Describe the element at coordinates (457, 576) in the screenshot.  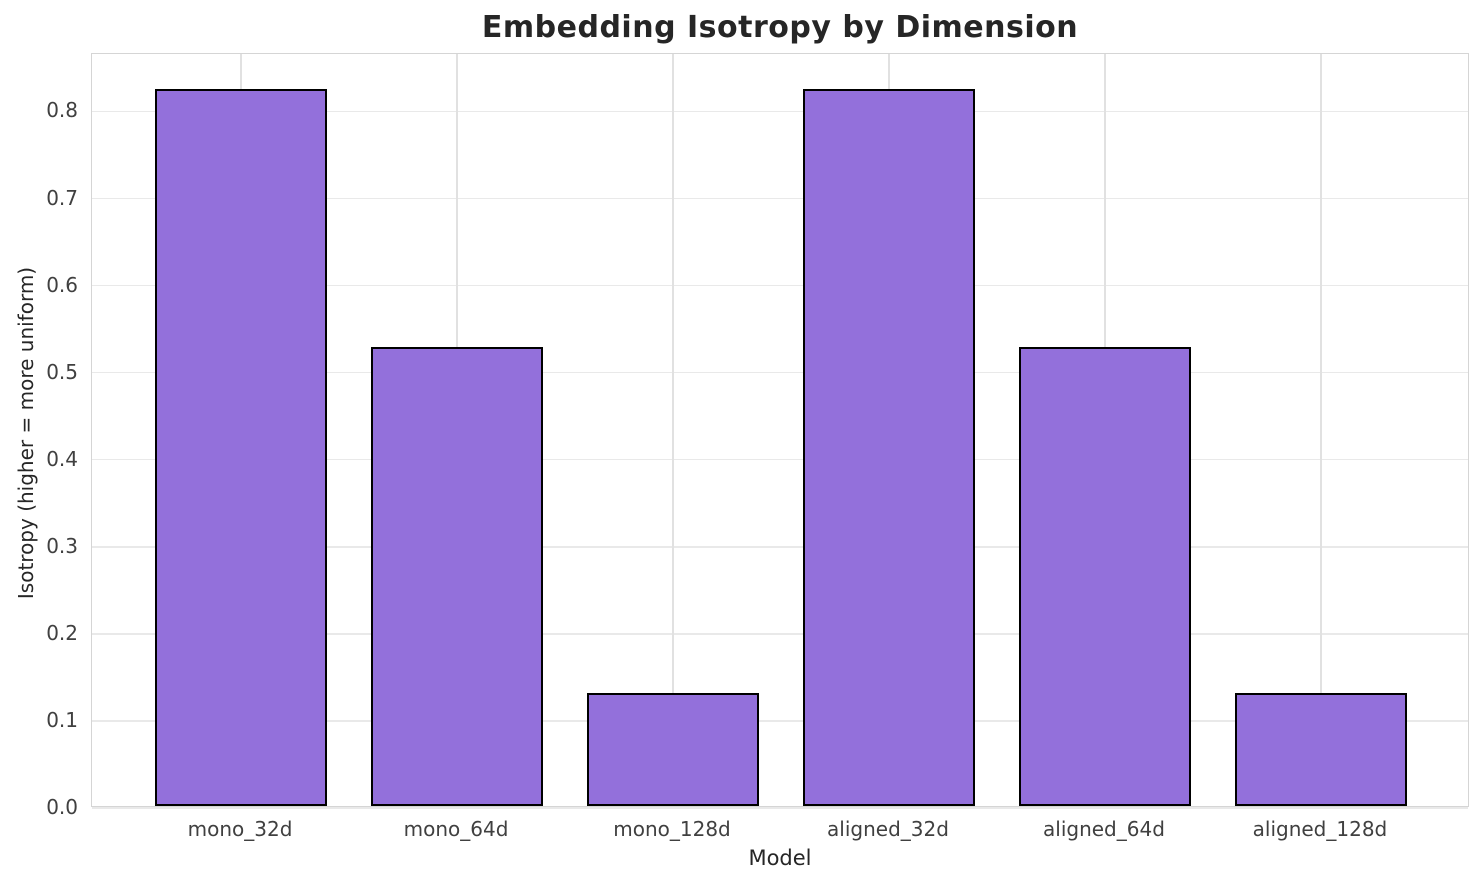
I see `bar-mono_64d` at that location.